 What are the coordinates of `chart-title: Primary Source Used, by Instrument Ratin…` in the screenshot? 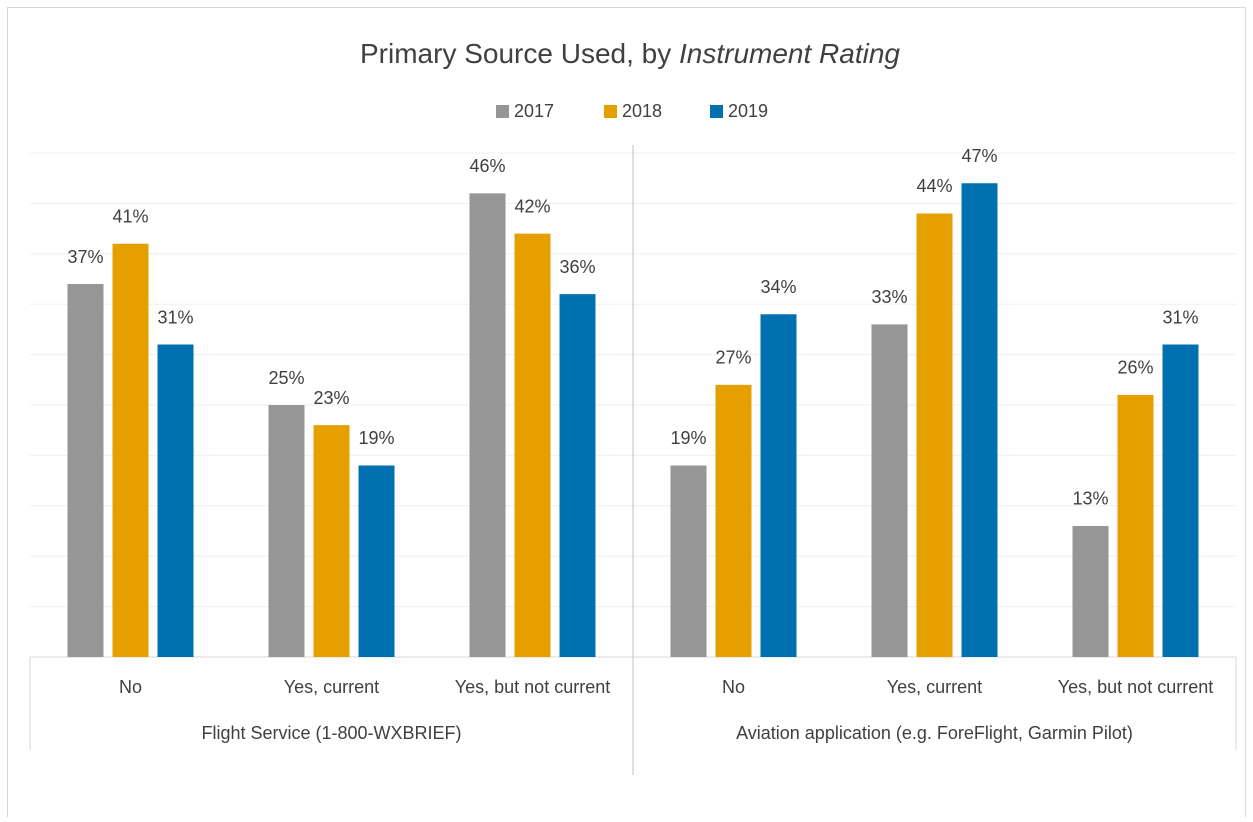 It's located at (630, 53).